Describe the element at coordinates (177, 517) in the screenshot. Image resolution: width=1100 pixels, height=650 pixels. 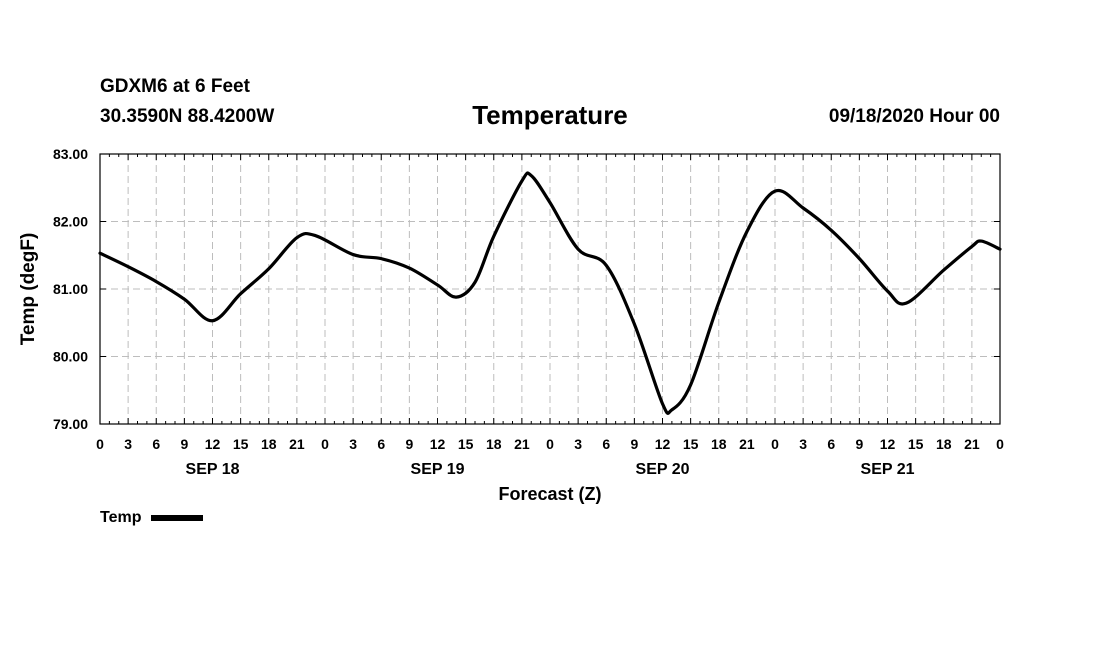
I see `legend-swatch-temp` at that location.